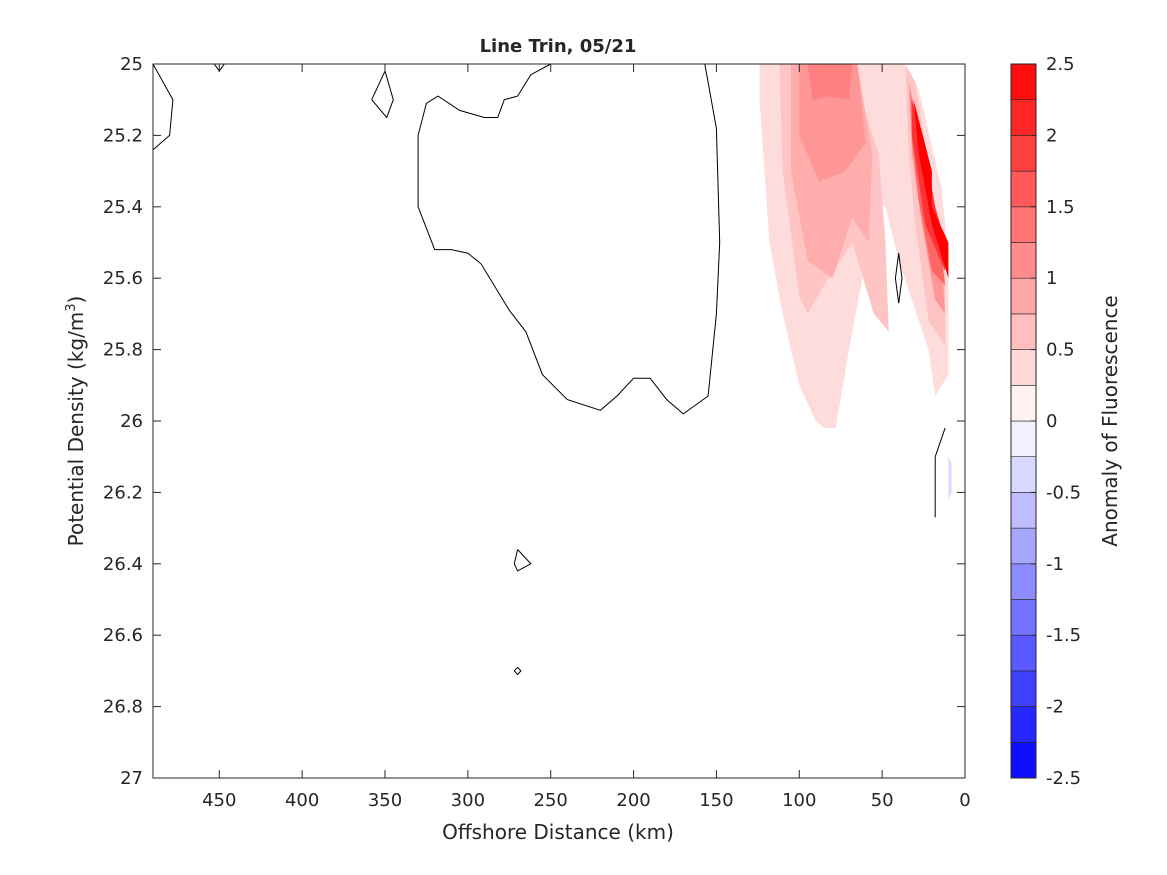 This screenshot has width=1167, height=875. I want to click on colorbar-tick-label: 1.5, so click(1060, 207).